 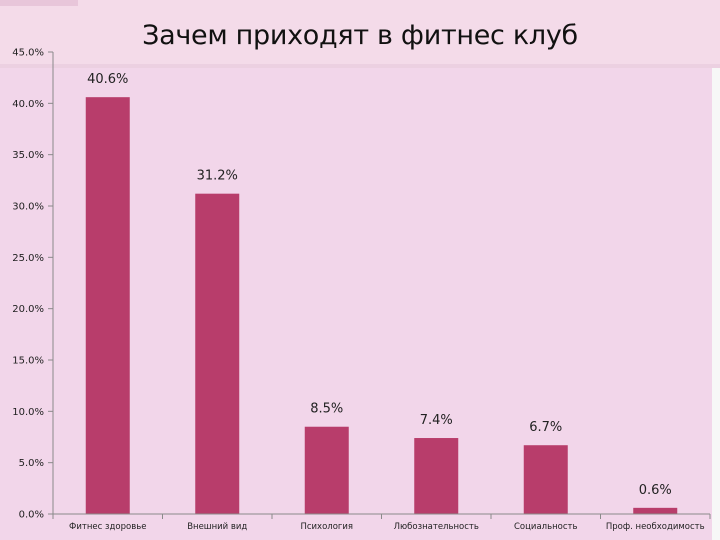 What do you see at coordinates (545, 427) in the screenshot?
I see `data-label: 6.7%` at bounding box center [545, 427].